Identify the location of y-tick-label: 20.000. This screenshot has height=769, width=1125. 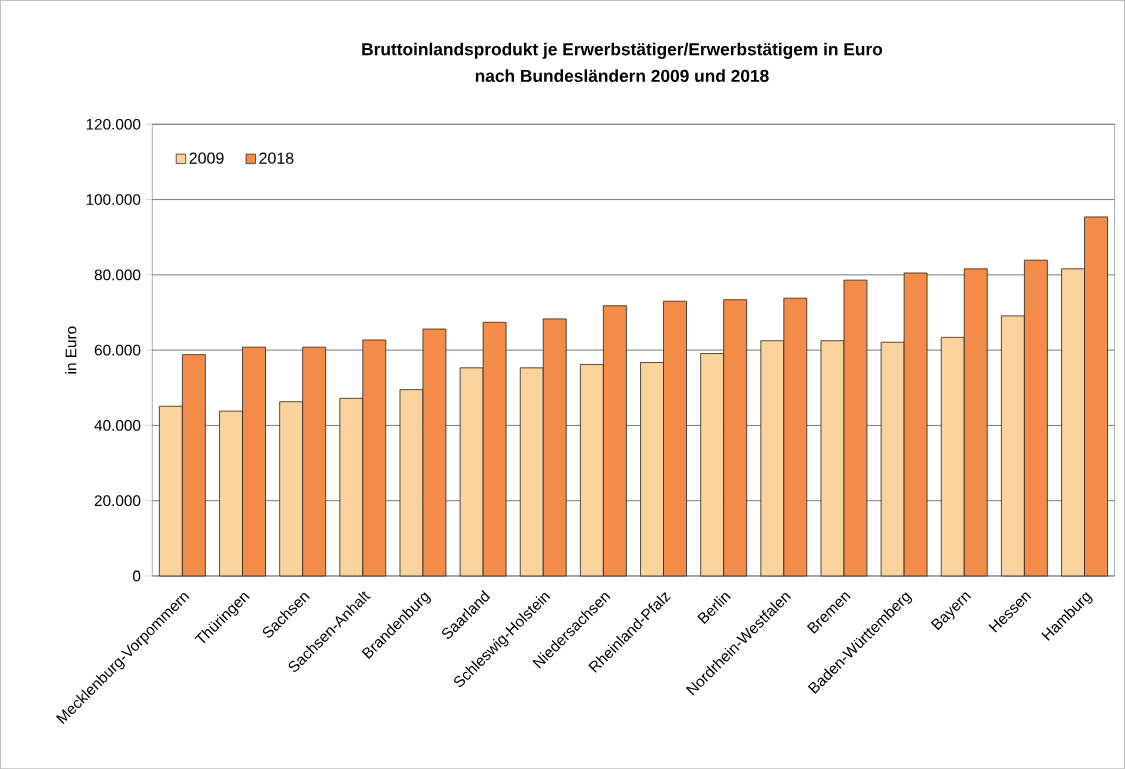
(117, 501).